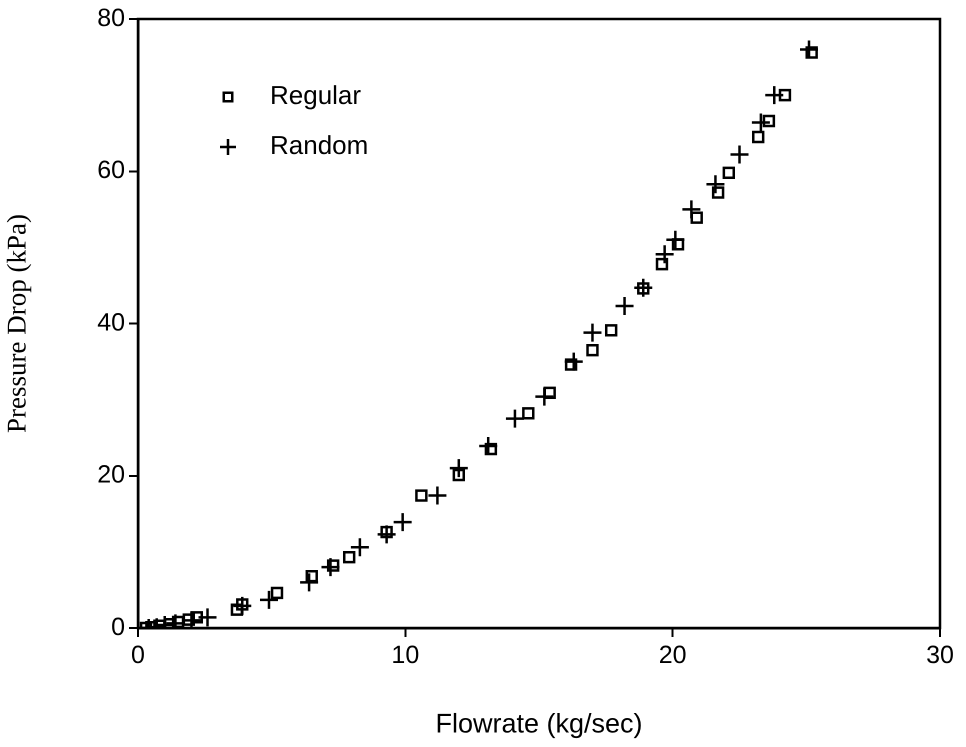  What do you see at coordinates (405, 654) in the screenshot?
I see `x-tick-label: 10` at bounding box center [405, 654].